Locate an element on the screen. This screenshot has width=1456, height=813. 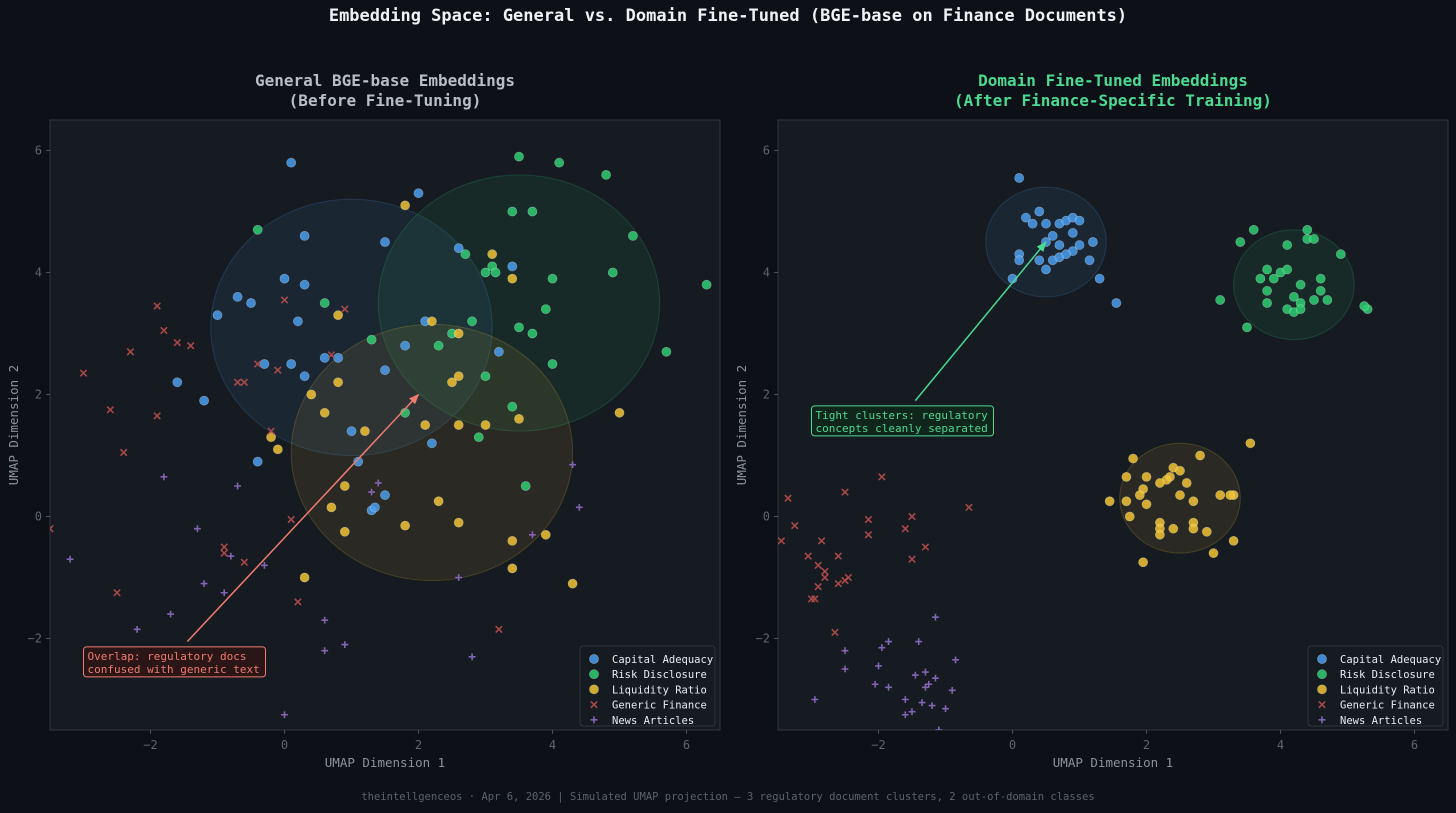
right-series-risk-disclosure is located at coordinates (1294, 278).